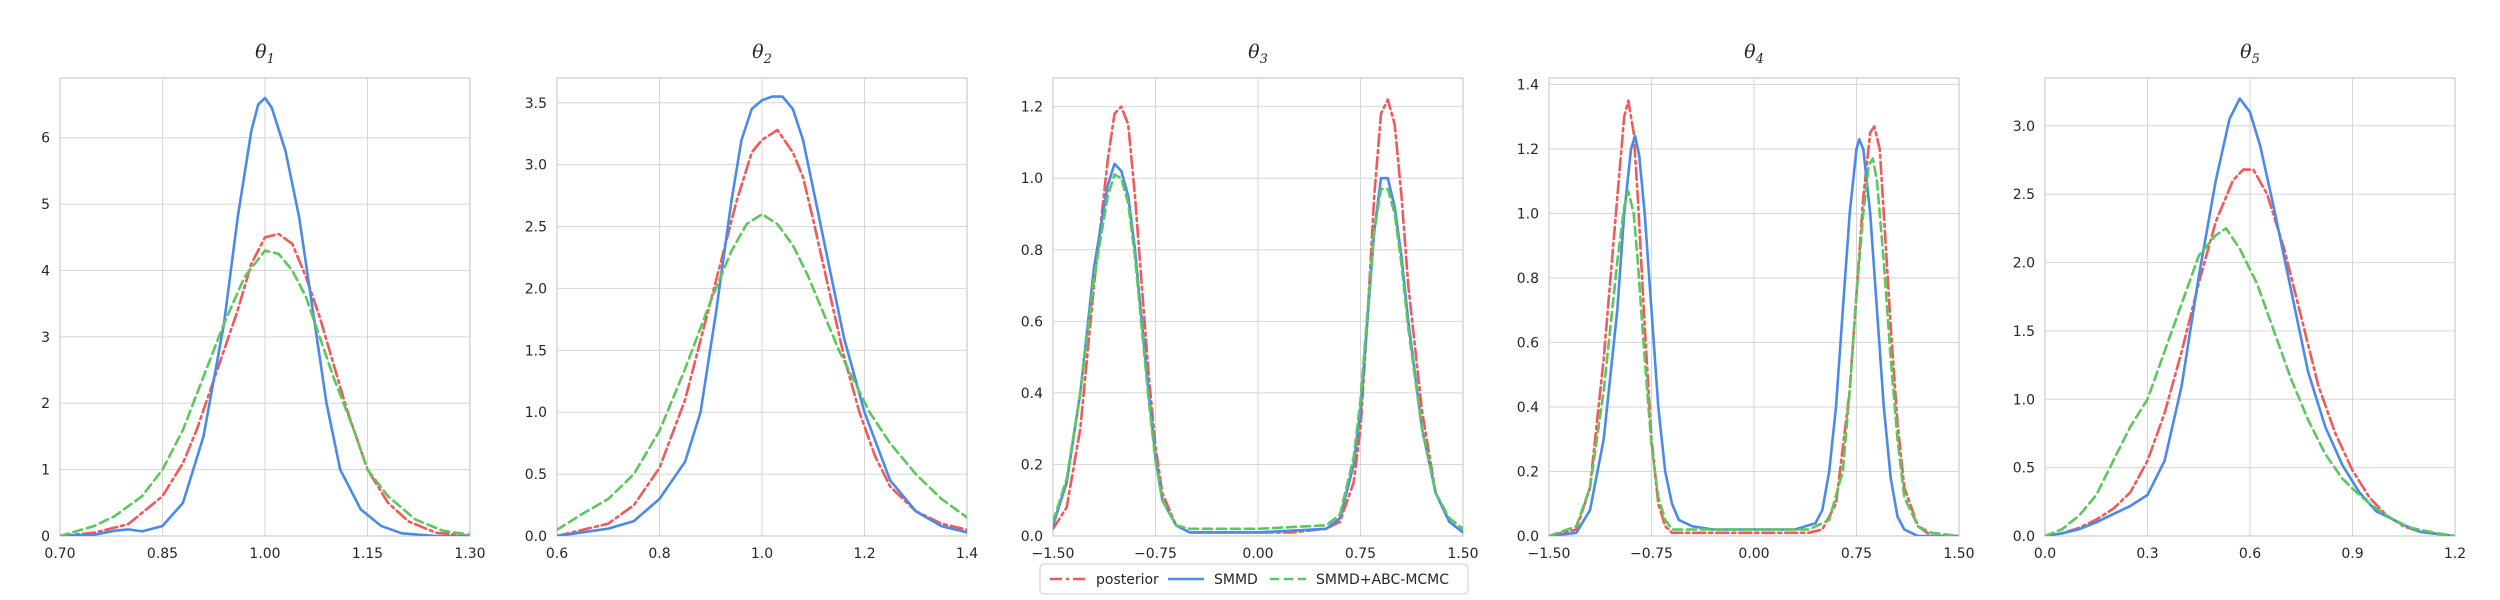  Describe the element at coordinates (45, 537) in the screenshot. I see `y-tick-label: 0` at that location.